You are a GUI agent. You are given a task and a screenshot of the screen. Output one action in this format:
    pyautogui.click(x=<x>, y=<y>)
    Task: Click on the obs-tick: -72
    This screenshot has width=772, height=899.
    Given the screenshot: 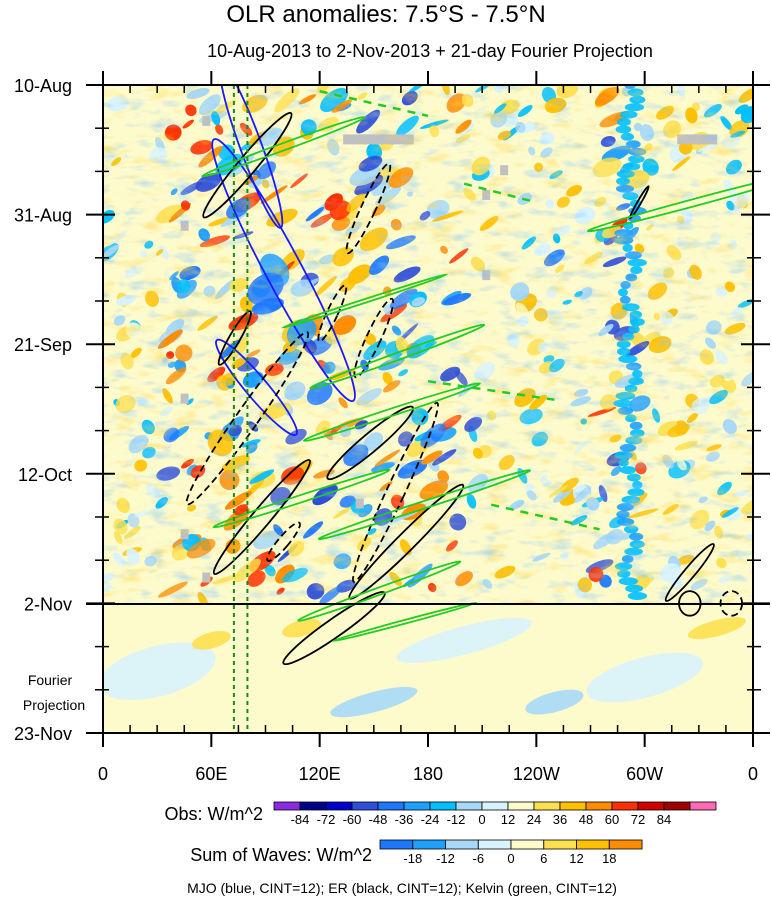 What is the action you would take?
    pyautogui.click(x=326, y=819)
    